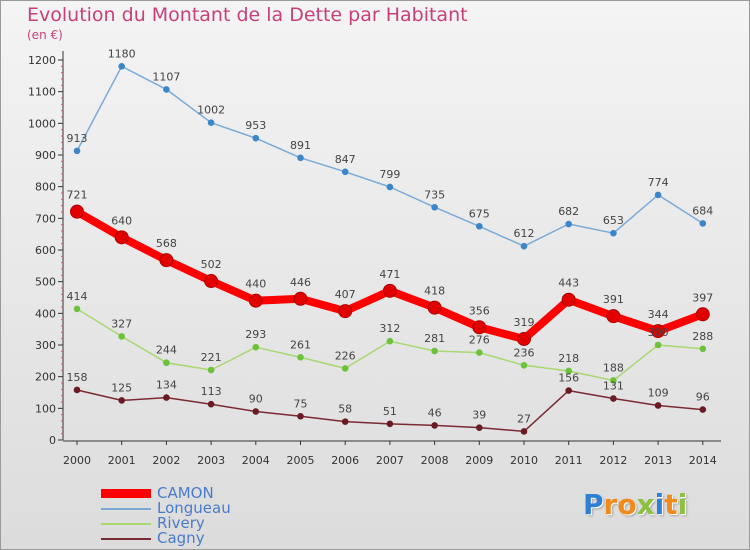  Describe the element at coordinates (42, 123) in the screenshot. I see `y-tick-label: 1000` at that location.